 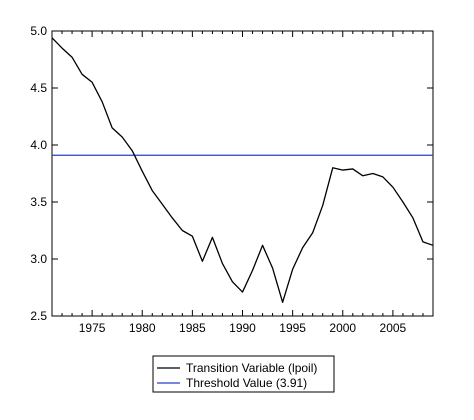 I want to click on y-tick-label: 5.0, so click(x=38, y=31).